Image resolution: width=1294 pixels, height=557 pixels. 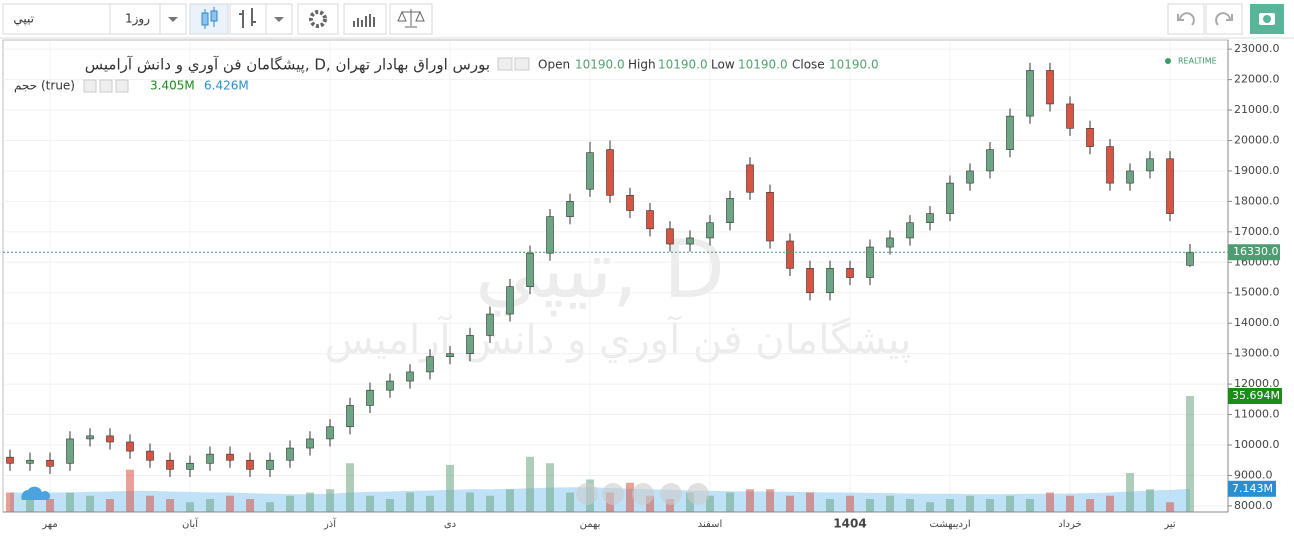 I want to click on y-tick-label: 17000.0, so click(x=1257, y=231).